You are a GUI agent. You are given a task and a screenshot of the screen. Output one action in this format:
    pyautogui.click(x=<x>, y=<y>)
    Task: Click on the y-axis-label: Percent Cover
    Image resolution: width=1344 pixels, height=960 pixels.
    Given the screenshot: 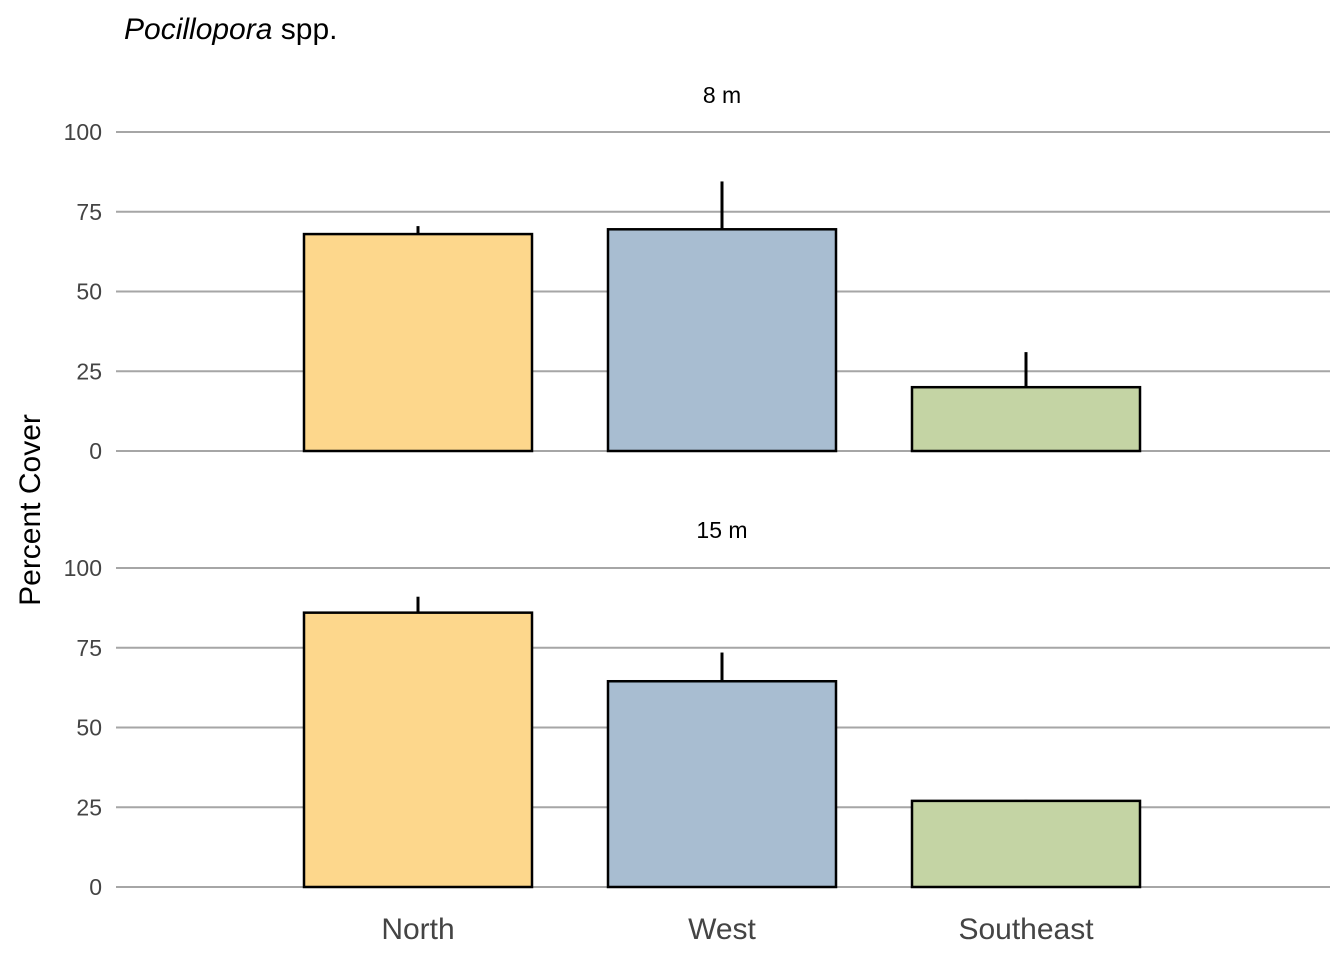 What is the action you would take?
    pyautogui.click(x=30, y=510)
    